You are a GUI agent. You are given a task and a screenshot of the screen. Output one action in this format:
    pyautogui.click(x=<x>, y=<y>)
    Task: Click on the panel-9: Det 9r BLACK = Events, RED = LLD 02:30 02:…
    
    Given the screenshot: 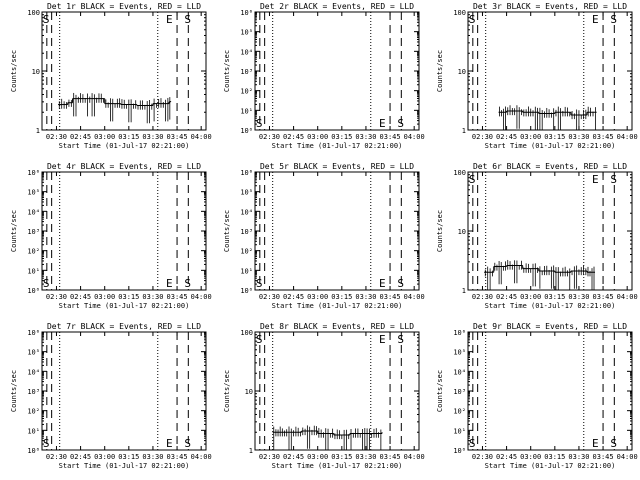 What is the action you would take?
    pyautogui.click(x=537, y=396)
    